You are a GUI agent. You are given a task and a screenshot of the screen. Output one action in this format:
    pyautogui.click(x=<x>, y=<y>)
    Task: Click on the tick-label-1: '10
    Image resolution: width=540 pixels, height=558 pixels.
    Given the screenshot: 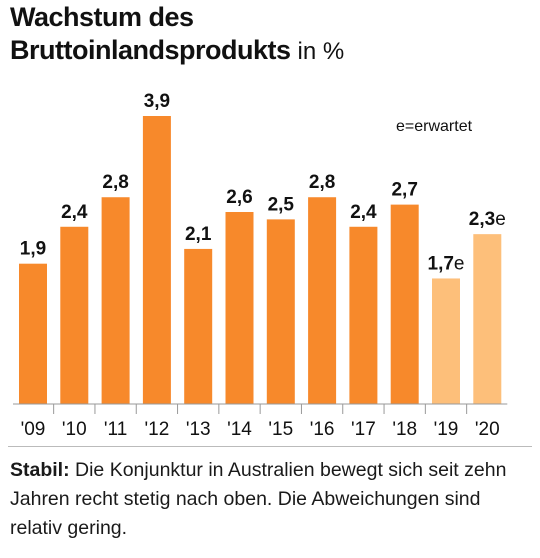 What is the action you would take?
    pyautogui.click(x=74, y=429)
    